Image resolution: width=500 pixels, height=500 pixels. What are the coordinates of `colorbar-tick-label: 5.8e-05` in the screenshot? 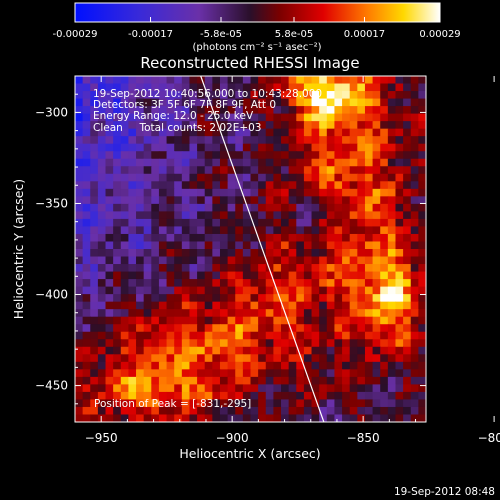 It's located at (294, 34).